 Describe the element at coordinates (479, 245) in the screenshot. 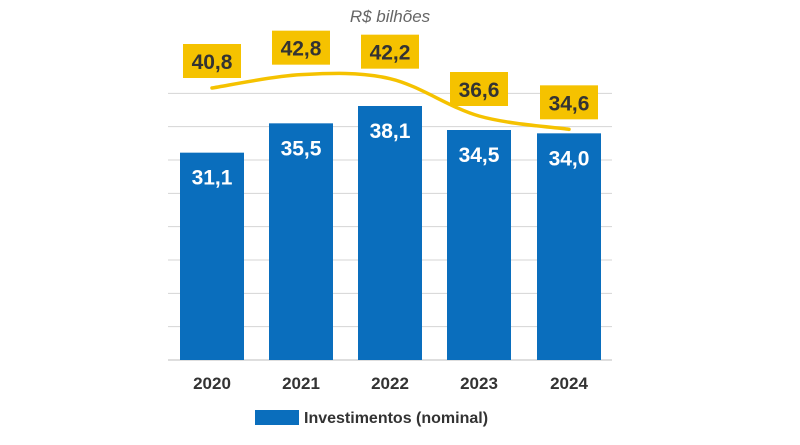

I see `bar-2023` at that location.